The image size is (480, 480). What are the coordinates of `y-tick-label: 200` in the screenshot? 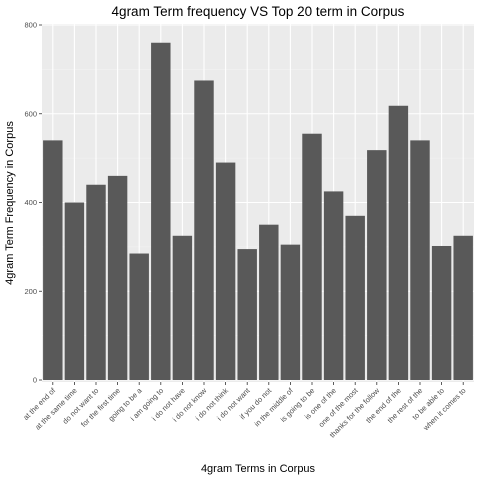 It's located at (30, 291).